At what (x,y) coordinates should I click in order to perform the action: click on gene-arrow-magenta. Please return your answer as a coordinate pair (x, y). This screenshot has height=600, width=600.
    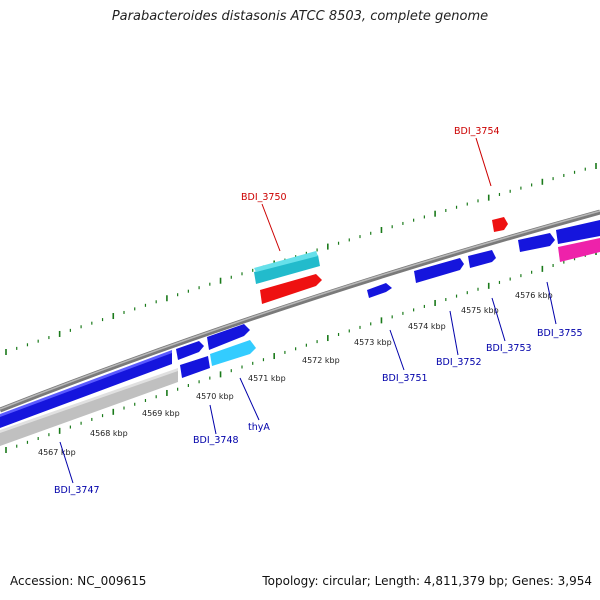
    Looking at the image, I should click on (579, 250).